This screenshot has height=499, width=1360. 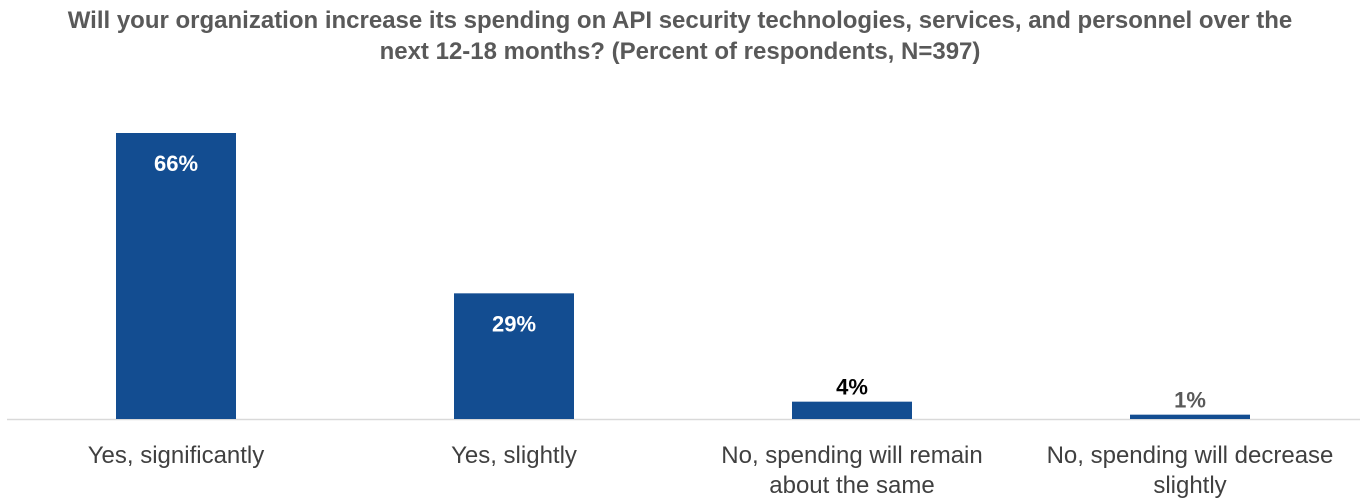 What do you see at coordinates (176, 455) in the screenshot?
I see `x-tick-label: Yes, significantly` at bounding box center [176, 455].